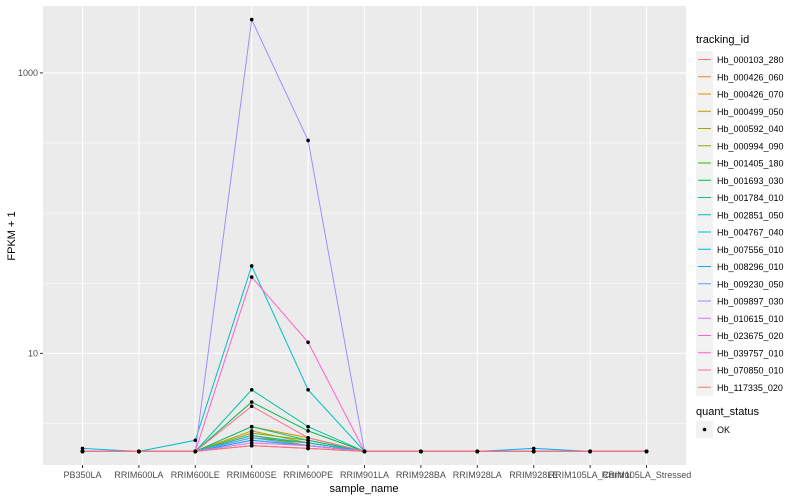  I want to click on legend-item: Hb_000103_280, so click(740, 59).